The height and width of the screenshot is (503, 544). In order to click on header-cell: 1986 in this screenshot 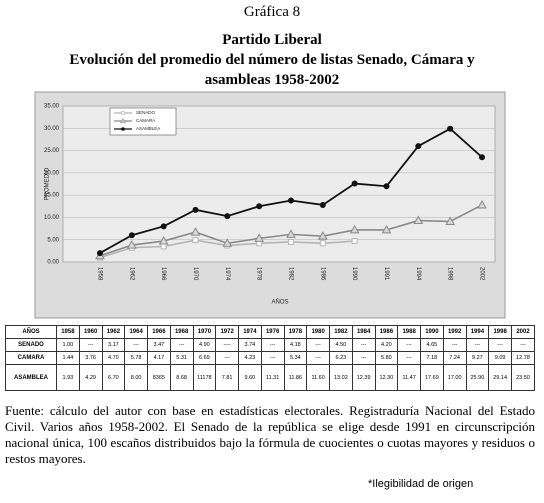, I will do `click(386, 332)`.